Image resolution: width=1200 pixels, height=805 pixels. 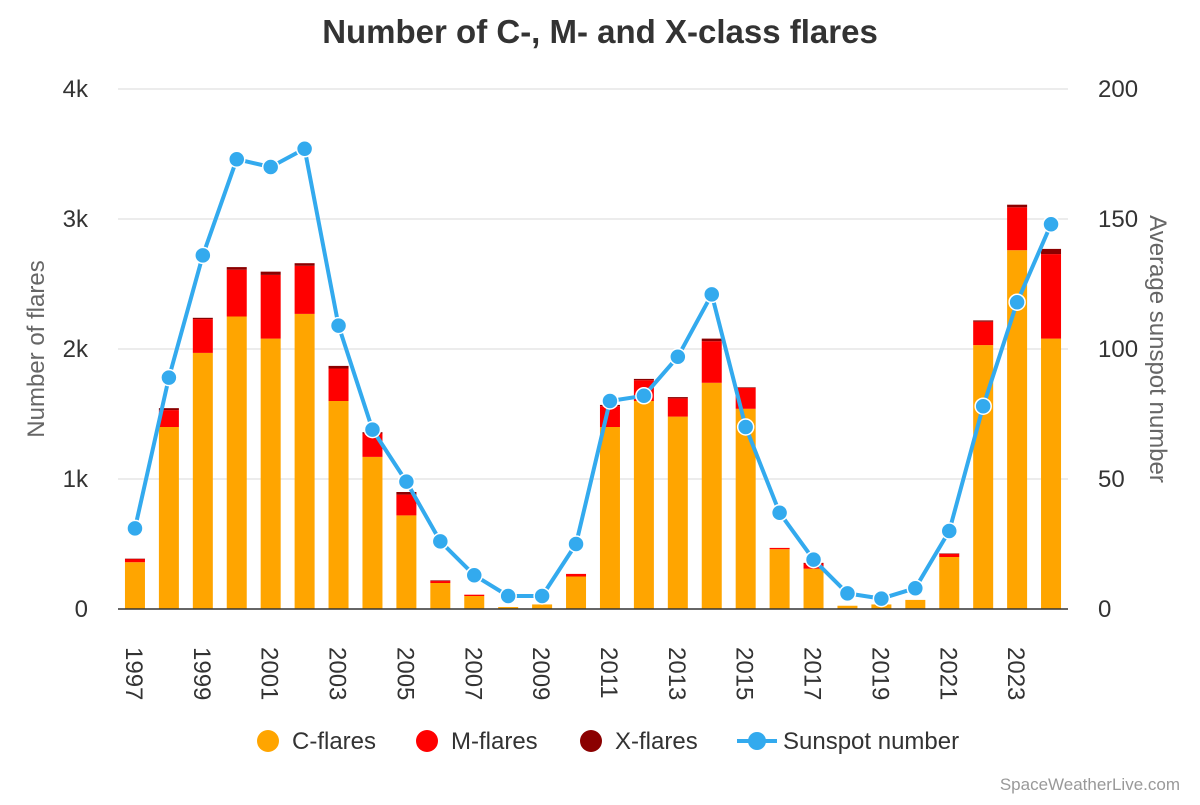 What do you see at coordinates (76, 89) in the screenshot?
I see `y-tick-label: 4k` at bounding box center [76, 89].